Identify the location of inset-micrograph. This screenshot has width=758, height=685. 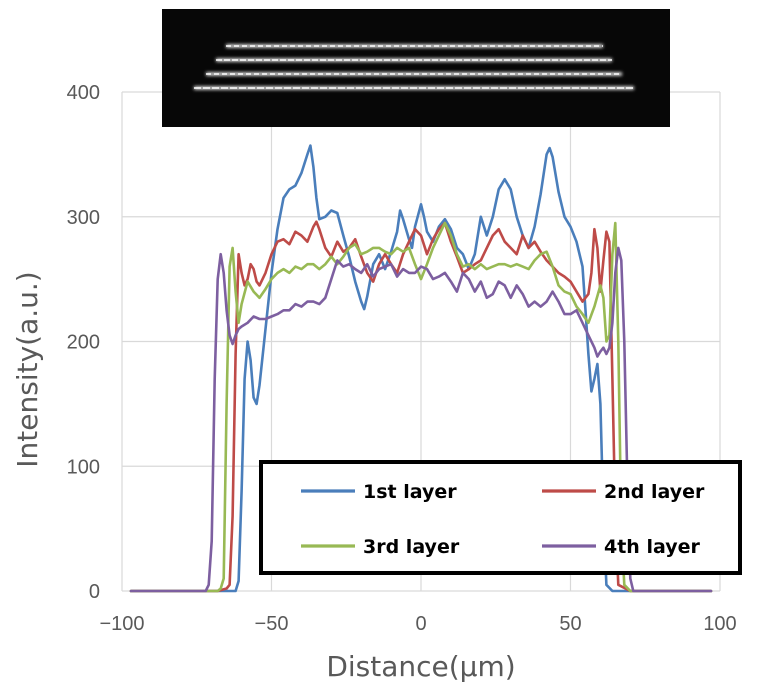
(416, 68).